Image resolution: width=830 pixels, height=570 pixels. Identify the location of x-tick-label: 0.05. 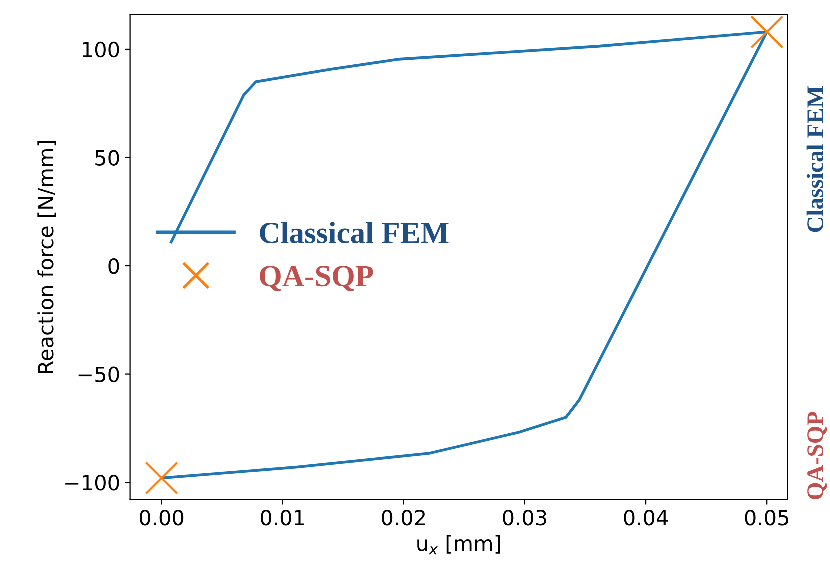
(766, 518).